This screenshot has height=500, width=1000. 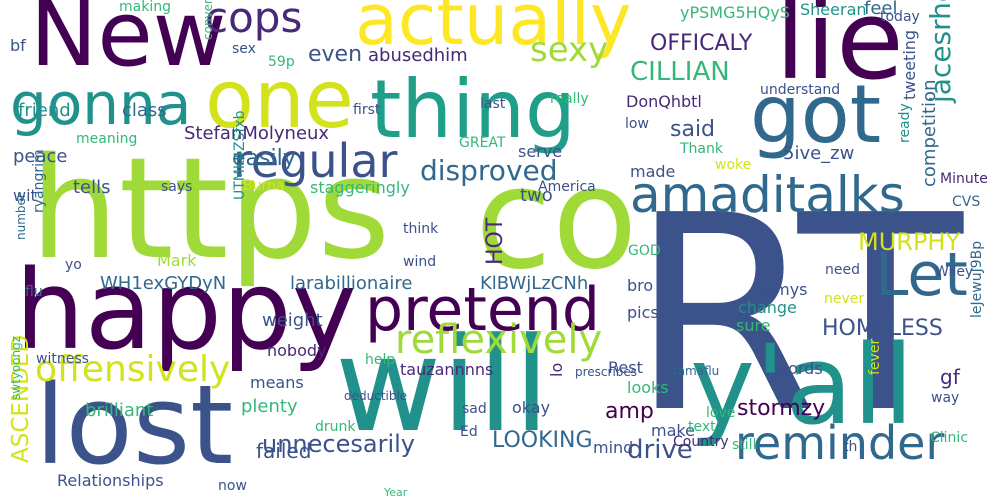 What do you see at coordinates (882, 328) in the screenshot?
I see `word-homeless: HOMELESS` at bounding box center [882, 328].